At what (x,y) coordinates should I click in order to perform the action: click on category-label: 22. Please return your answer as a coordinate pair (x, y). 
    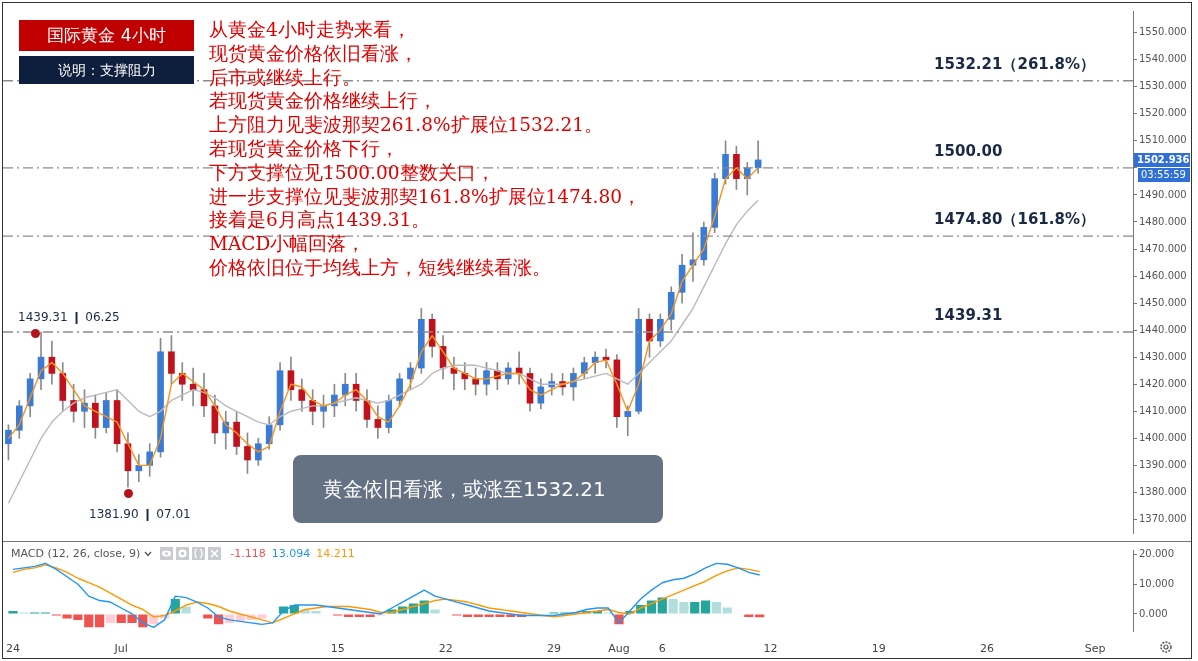
    Looking at the image, I should click on (445, 649).